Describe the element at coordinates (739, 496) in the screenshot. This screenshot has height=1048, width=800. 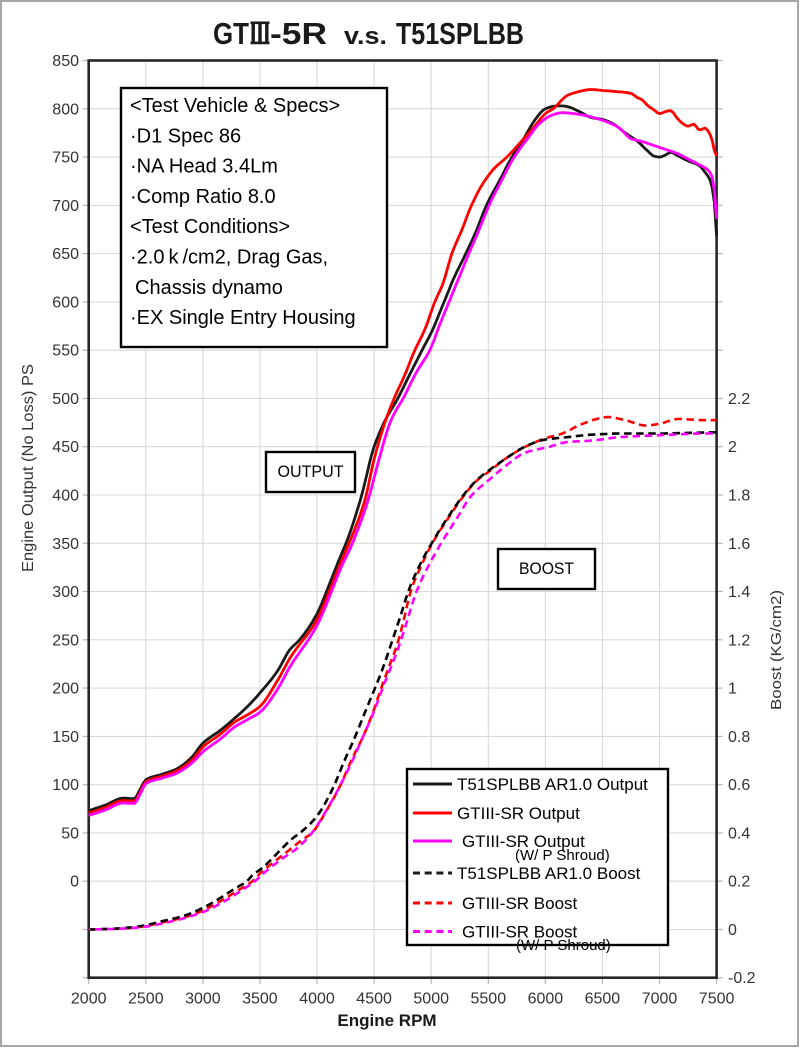
I see `svg-text: 1.8` at that location.